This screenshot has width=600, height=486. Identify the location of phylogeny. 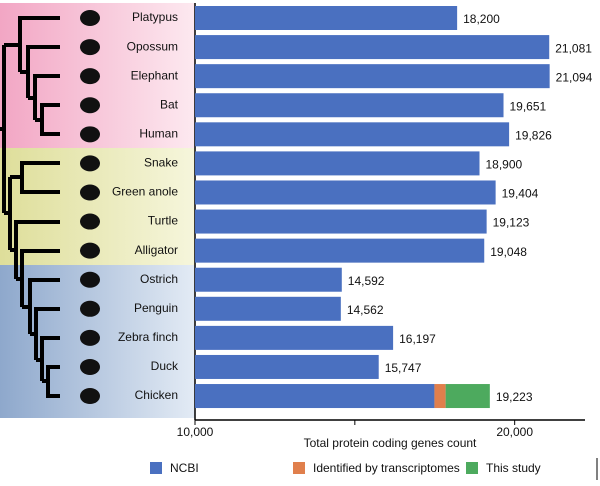
(30, 207).